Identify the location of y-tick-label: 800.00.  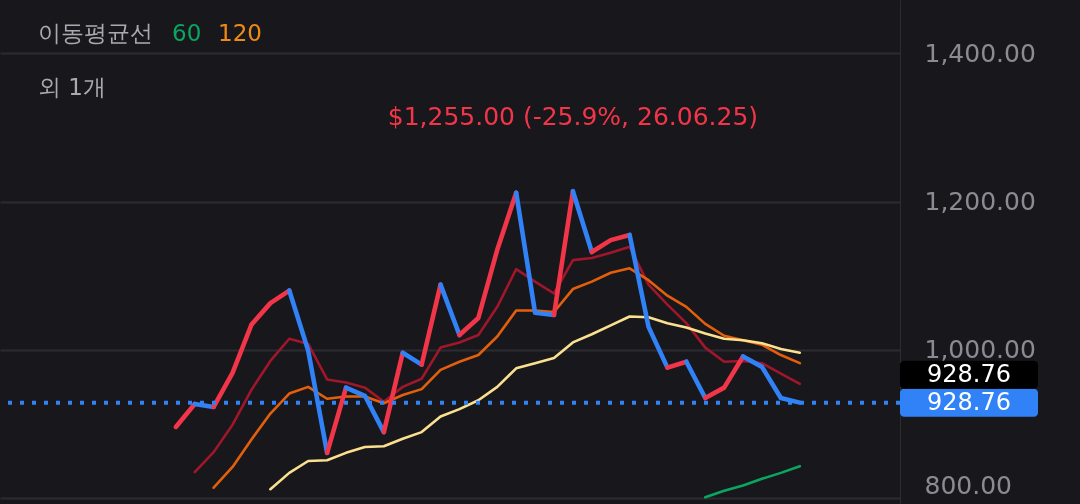
(968, 485).